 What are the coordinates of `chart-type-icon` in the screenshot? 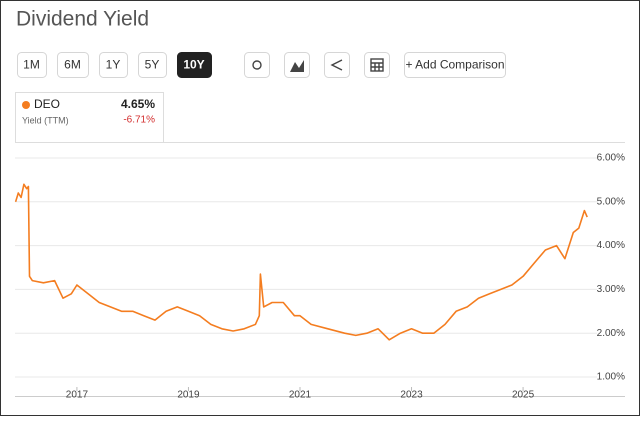 It's located at (297, 66).